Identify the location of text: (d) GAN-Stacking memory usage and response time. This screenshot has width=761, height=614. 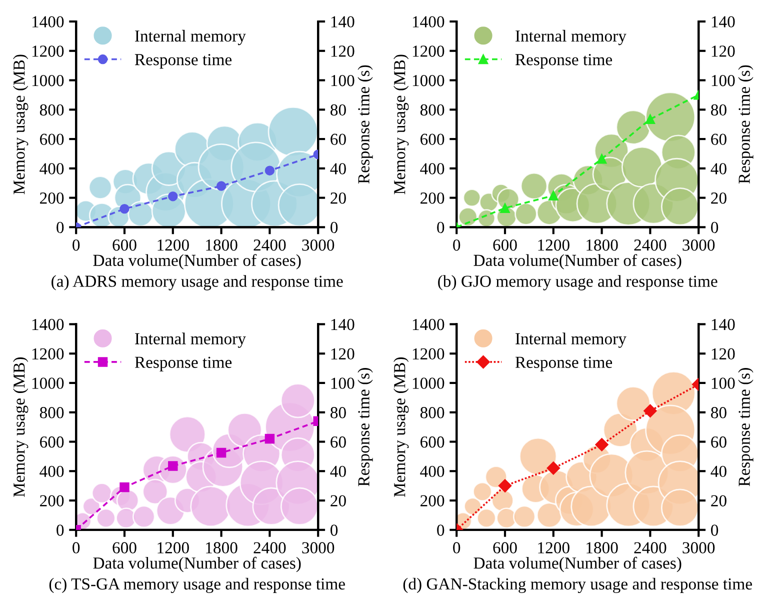
(577, 586).